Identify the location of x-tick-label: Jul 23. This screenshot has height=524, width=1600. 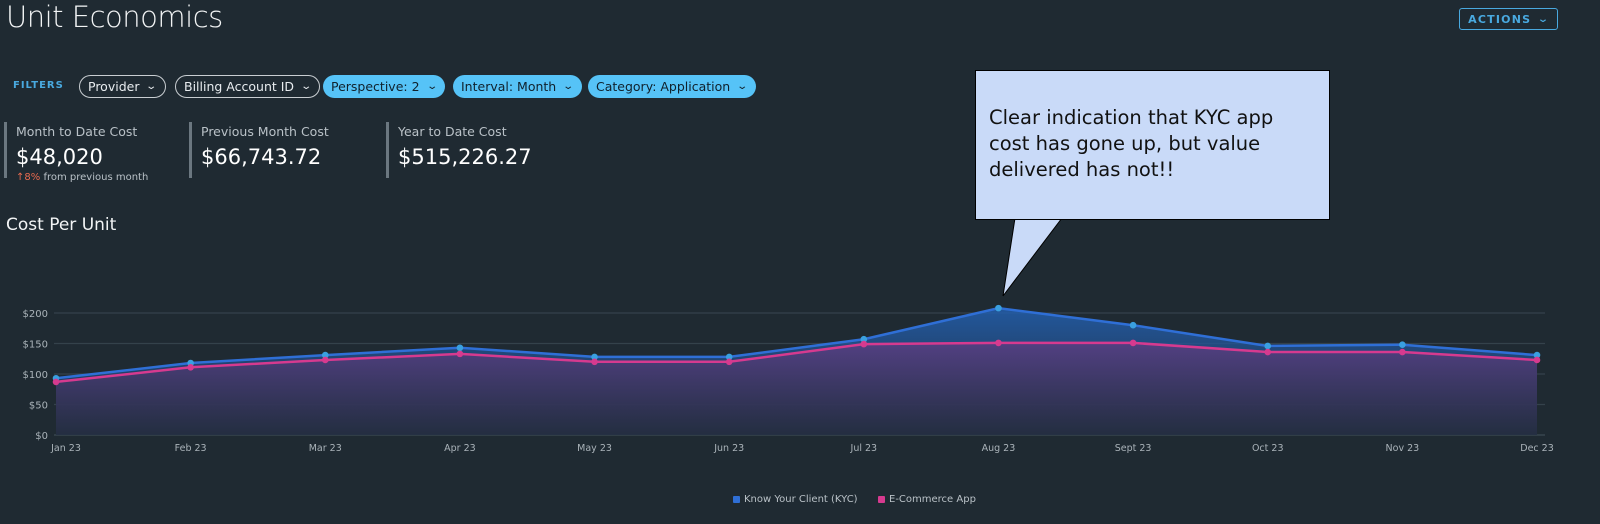
(864, 448).